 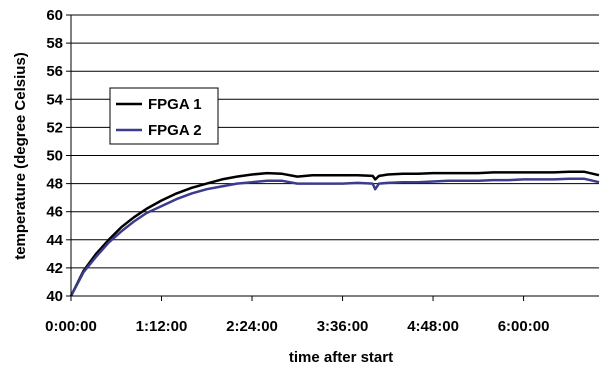 What do you see at coordinates (162, 326) in the screenshot?
I see `x-tick-label: 1:12:00` at bounding box center [162, 326].